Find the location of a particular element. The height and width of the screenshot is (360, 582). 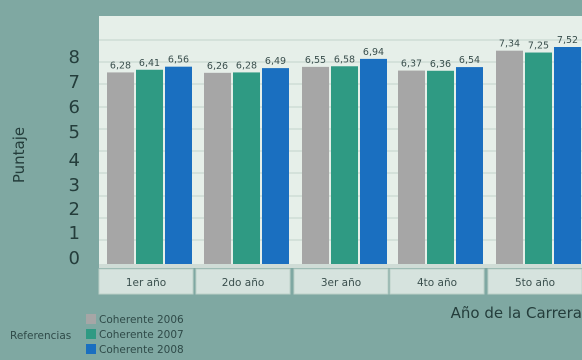

x-tick-label: 3er año is located at coordinates (341, 283).